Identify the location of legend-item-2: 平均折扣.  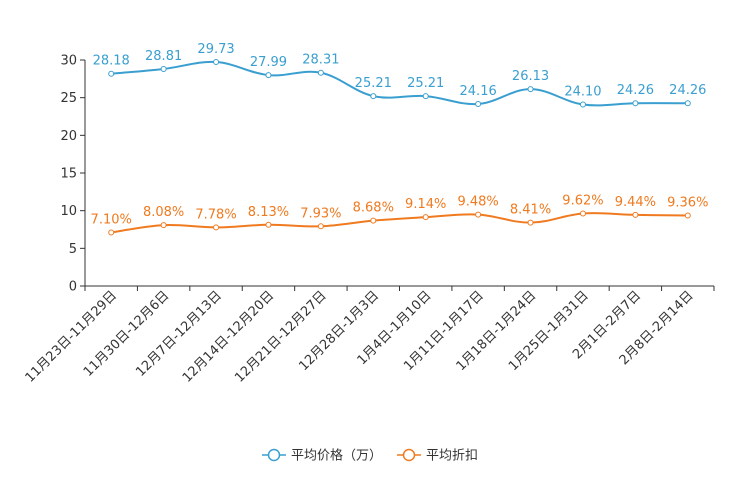
(437, 456).